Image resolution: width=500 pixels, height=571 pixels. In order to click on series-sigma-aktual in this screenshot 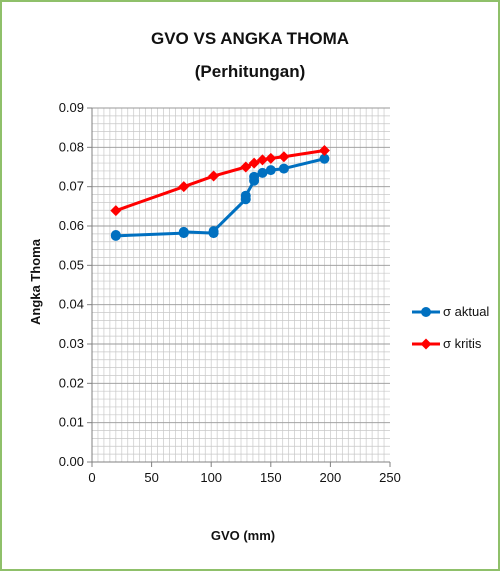, I will do `click(220, 197)`.